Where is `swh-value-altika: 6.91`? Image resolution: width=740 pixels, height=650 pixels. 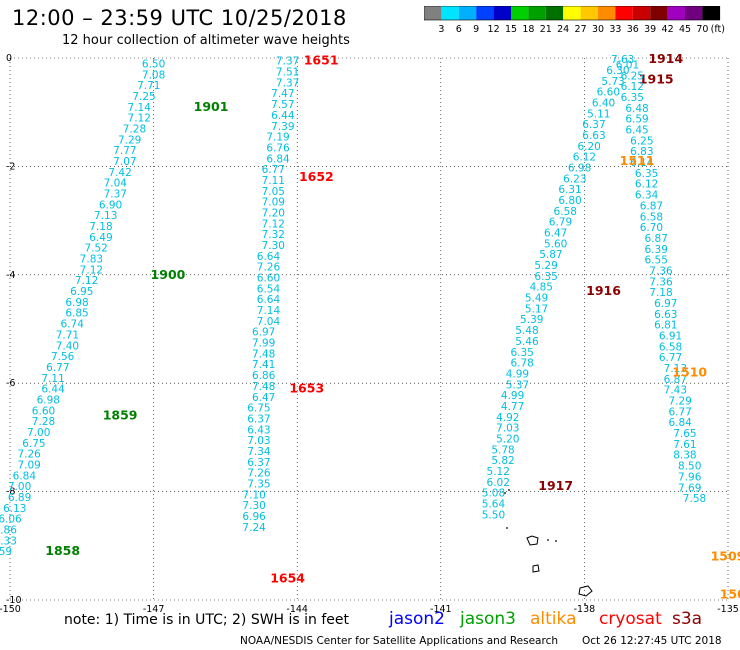
swh-value-altika: 6.91 is located at coordinates (670, 337).